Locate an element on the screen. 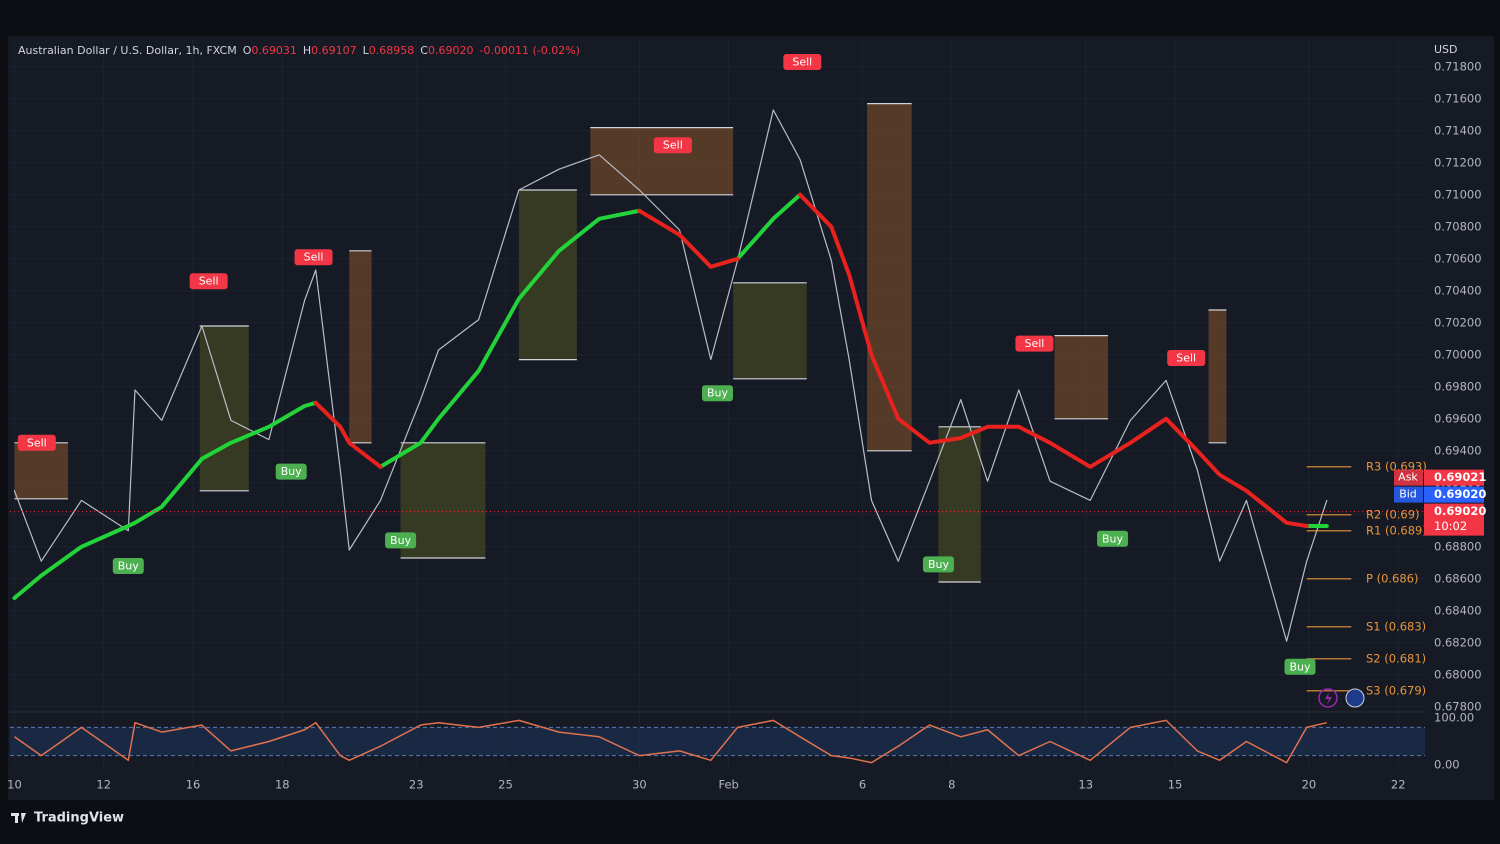 The height and width of the screenshot is (844, 1500). header-part: -0.00011 (-0.02%) is located at coordinates (529, 50).